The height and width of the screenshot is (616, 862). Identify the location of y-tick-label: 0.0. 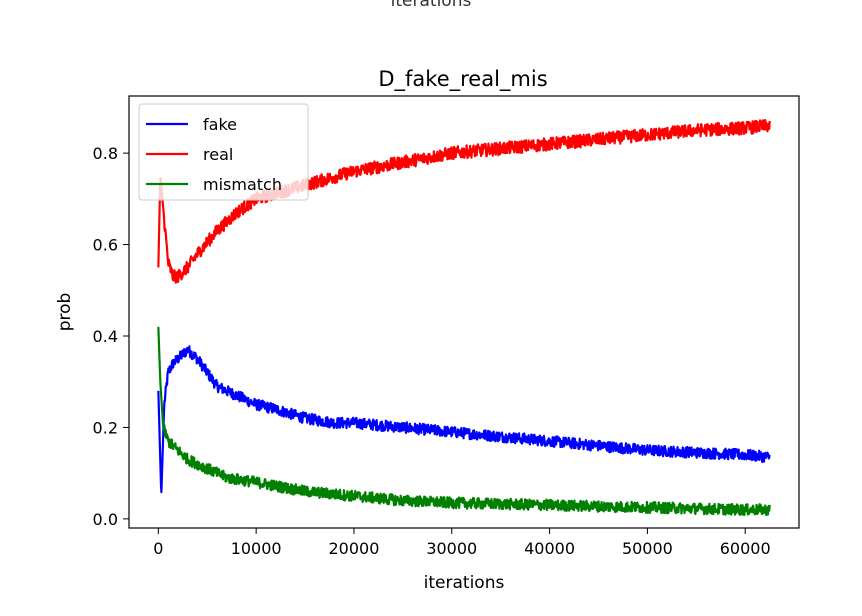
(105, 519).